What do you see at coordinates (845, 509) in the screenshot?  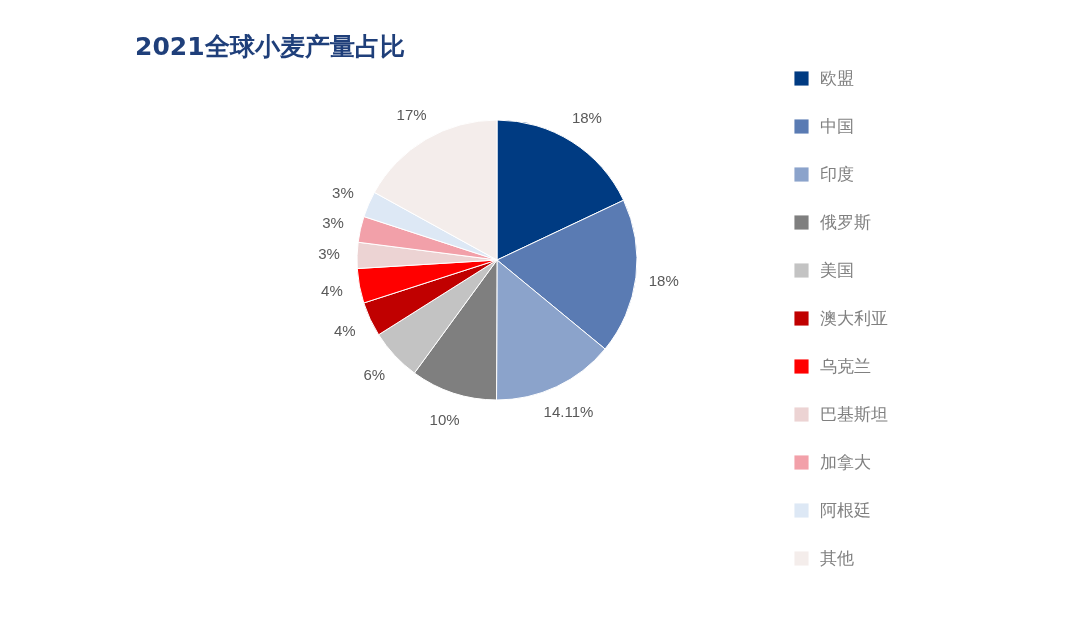 I see `legend-label: 阿根廷` at bounding box center [845, 509].